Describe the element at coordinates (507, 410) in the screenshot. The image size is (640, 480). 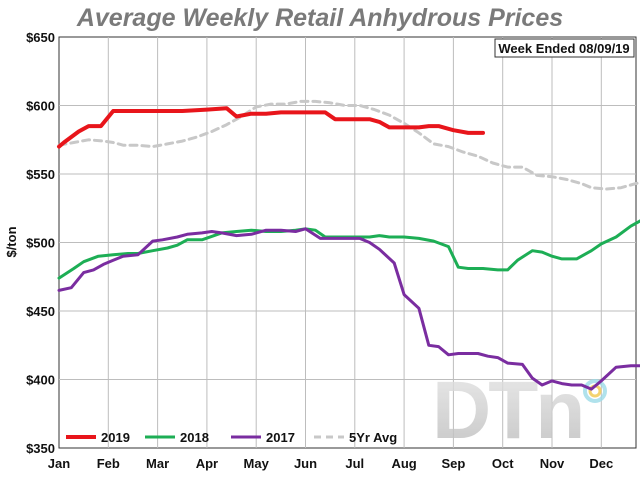
I see `dtn-logo-text: DTn` at that location.